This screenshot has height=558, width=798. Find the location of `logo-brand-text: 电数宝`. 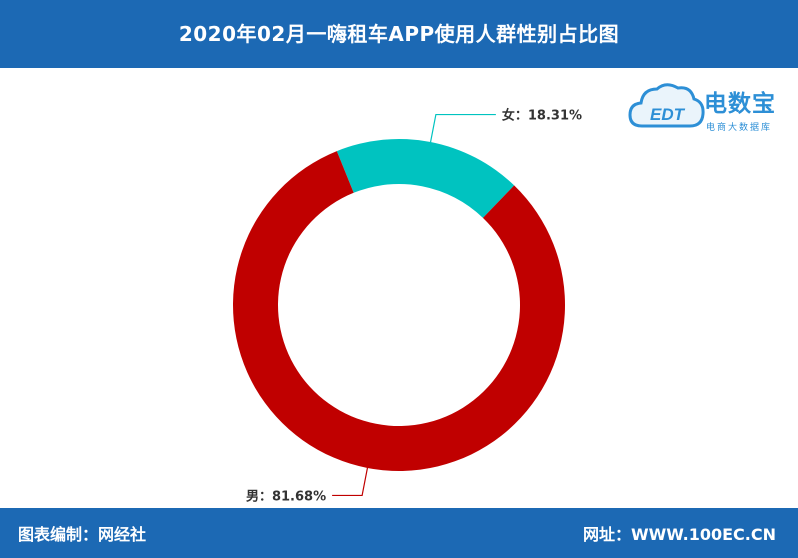

logo-brand-text: 电数宝 is located at coordinates (740, 104).